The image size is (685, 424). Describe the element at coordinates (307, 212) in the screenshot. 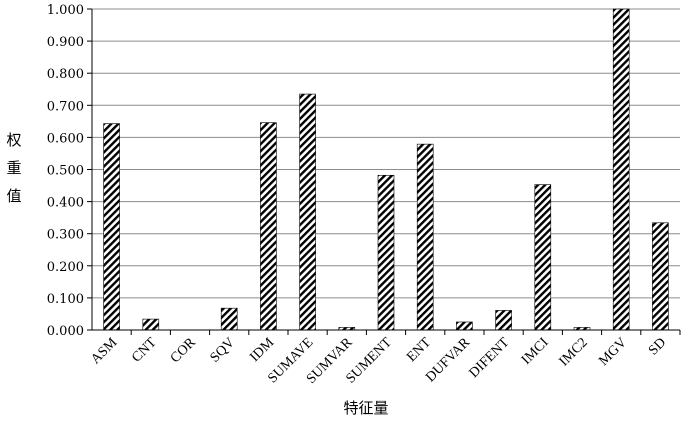

I see `bar-sumave` at that location.